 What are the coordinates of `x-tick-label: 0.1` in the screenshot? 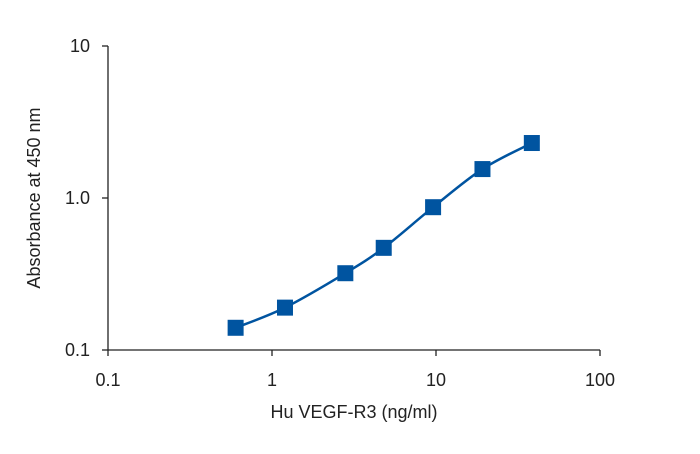 It's located at (107, 380).